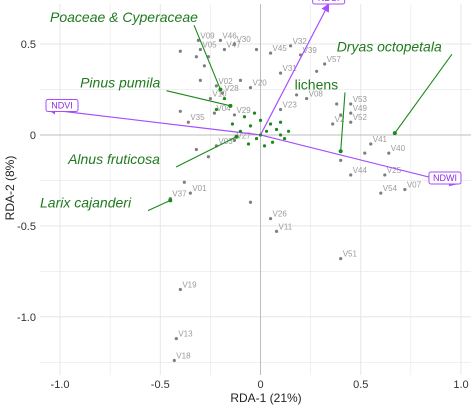 The height and width of the screenshot is (409, 475). Describe the element at coordinates (225, 141) in the screenshot. I see `site-label: V03` at that location.